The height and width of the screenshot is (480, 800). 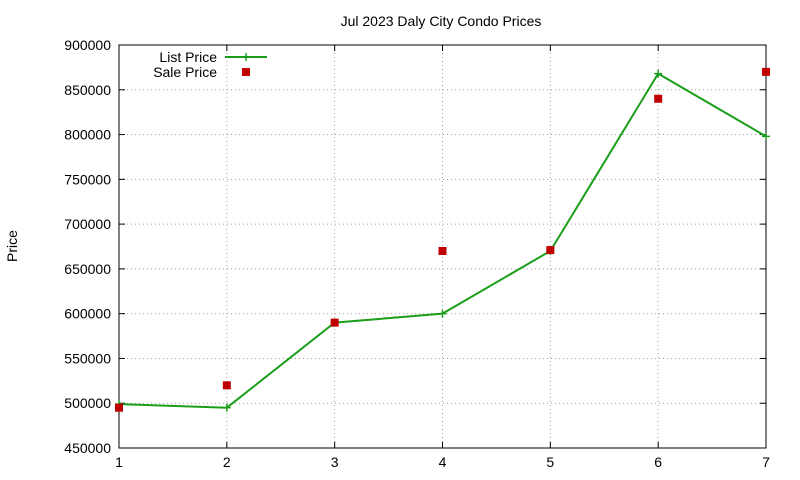 What do you see at coordinates (12, 246) in the screenshot?
I see `y-axis-label: Price` at bounding box center [12, 246].